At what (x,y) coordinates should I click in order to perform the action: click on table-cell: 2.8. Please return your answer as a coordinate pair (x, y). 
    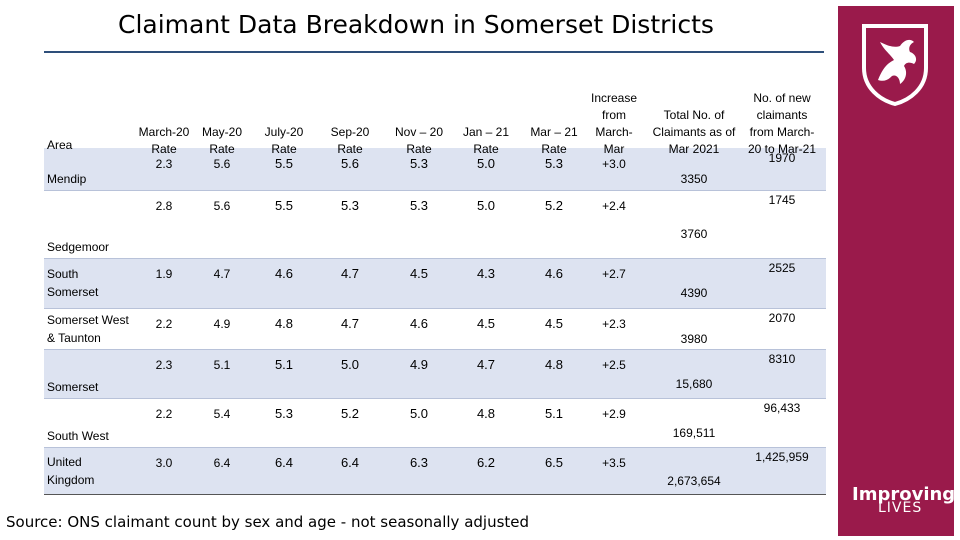
    Looking at the image, I should click on (164, 206).